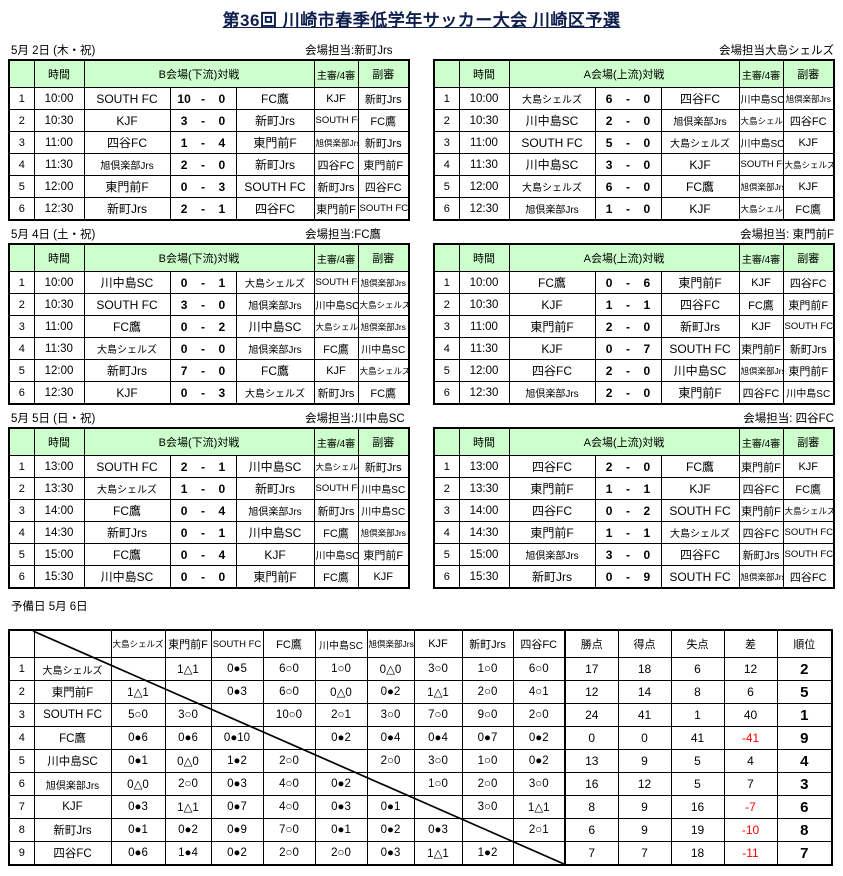 The height and width of the screenshot is (876, 843). Describe the element at coordinates (390, 643) in the screenshot. I see `opponent-column-header: 旭倶楽部Jrs` at that location.